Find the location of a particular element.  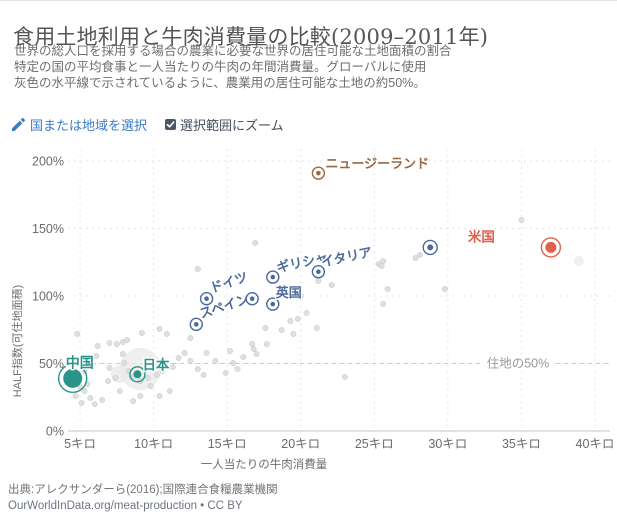

y-tick-label: 50% is located at coordinates (51, 364).